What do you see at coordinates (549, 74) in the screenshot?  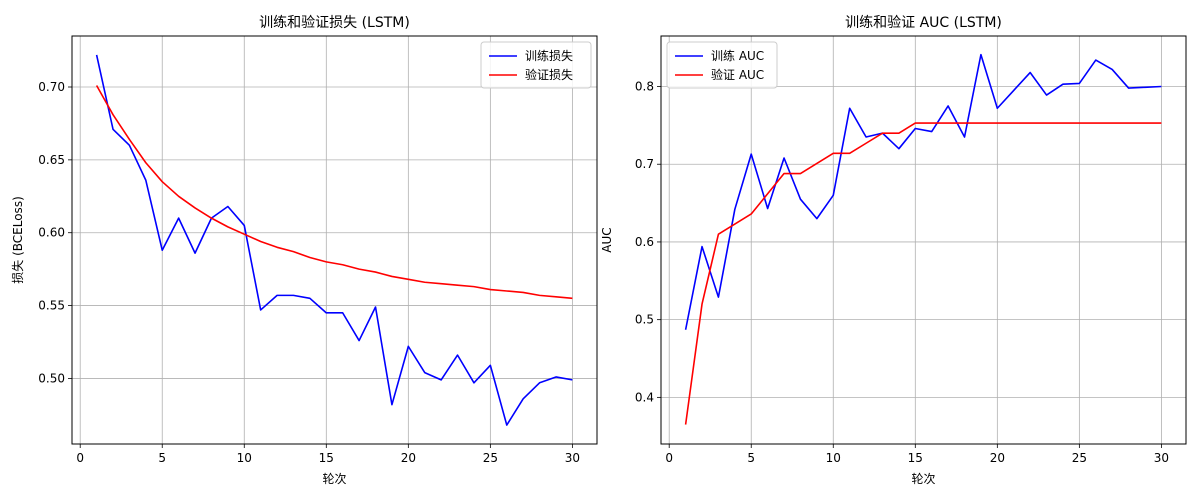 I see `loss-chart-legend-label-1: 验证损失` at bounding box center [549, 74].